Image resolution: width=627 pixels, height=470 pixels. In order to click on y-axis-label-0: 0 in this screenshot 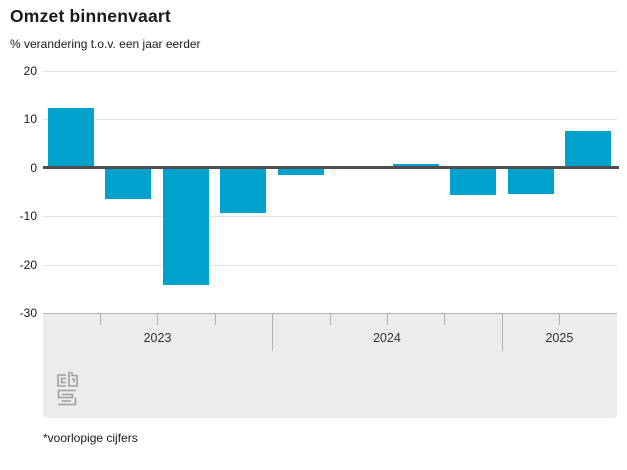, I will do `click(33, 167)`.